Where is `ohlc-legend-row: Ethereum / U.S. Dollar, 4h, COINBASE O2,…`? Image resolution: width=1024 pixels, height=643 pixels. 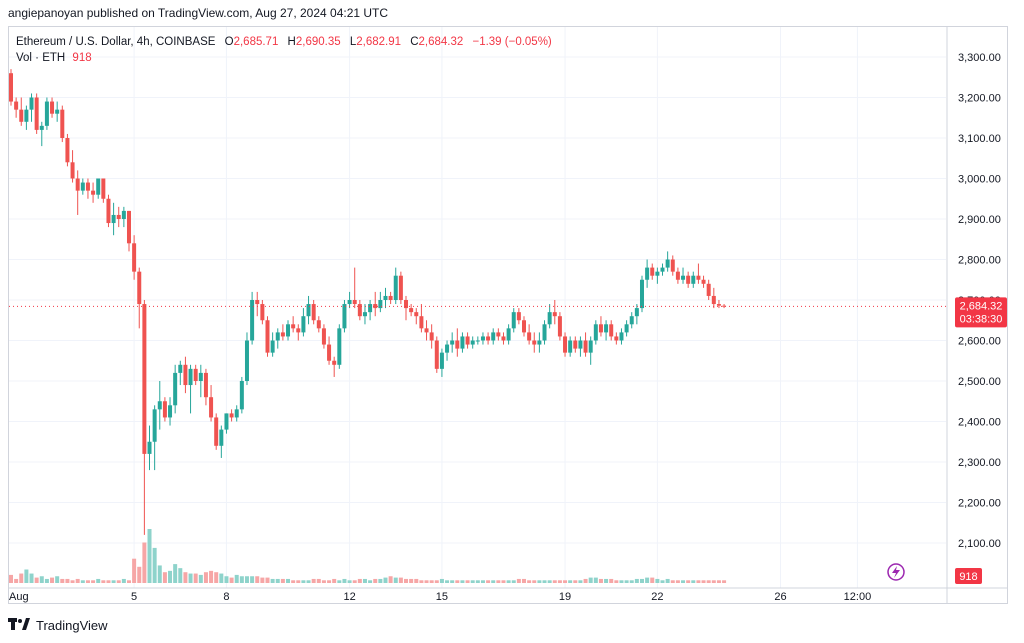
ohlc-legend-row: Ethereum / U.S. Dollar, 4h, COINBASE O2,… is located at coordinates (284, 42).